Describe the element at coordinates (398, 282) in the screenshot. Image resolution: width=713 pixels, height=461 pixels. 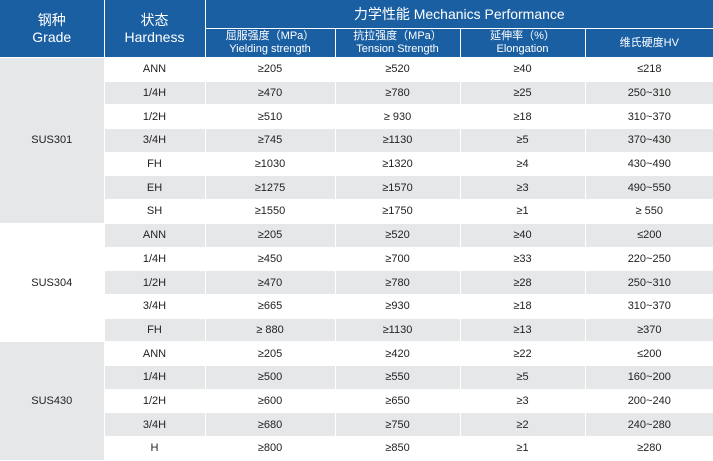
I see `tensile-cell: ≥780` at that location.